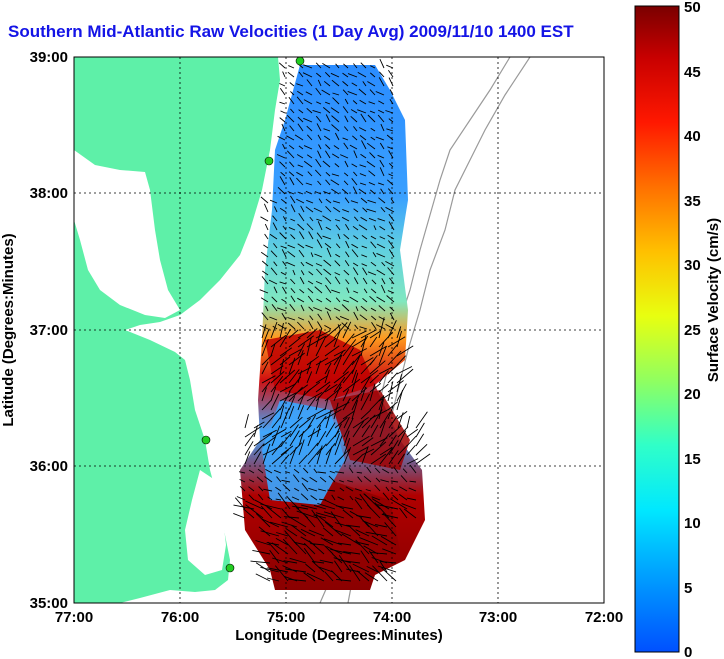  I want to click on x-tick-label: 74:00, so click(392, 617).